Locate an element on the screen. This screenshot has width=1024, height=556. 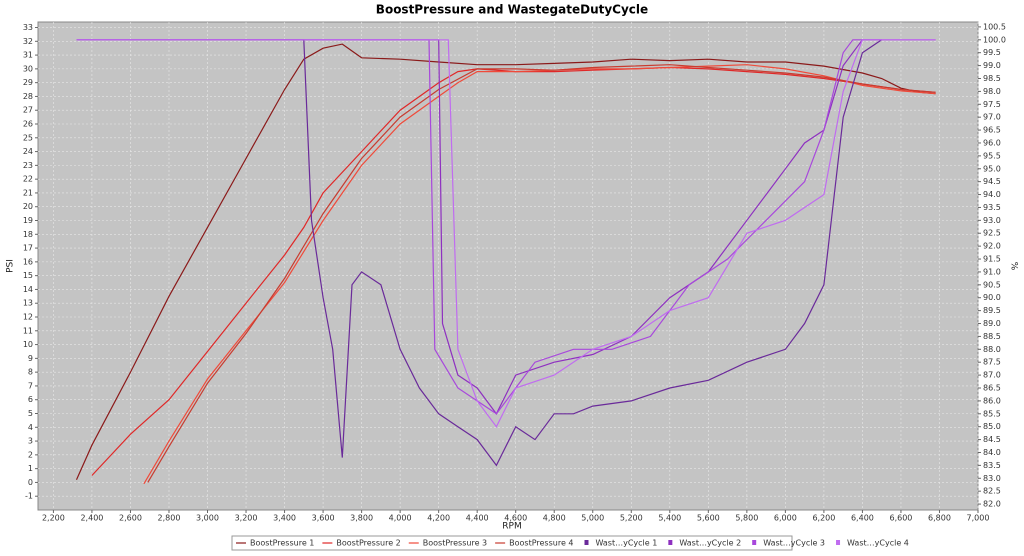
y-tick-label: 30 is located at coordinates (28, 68).